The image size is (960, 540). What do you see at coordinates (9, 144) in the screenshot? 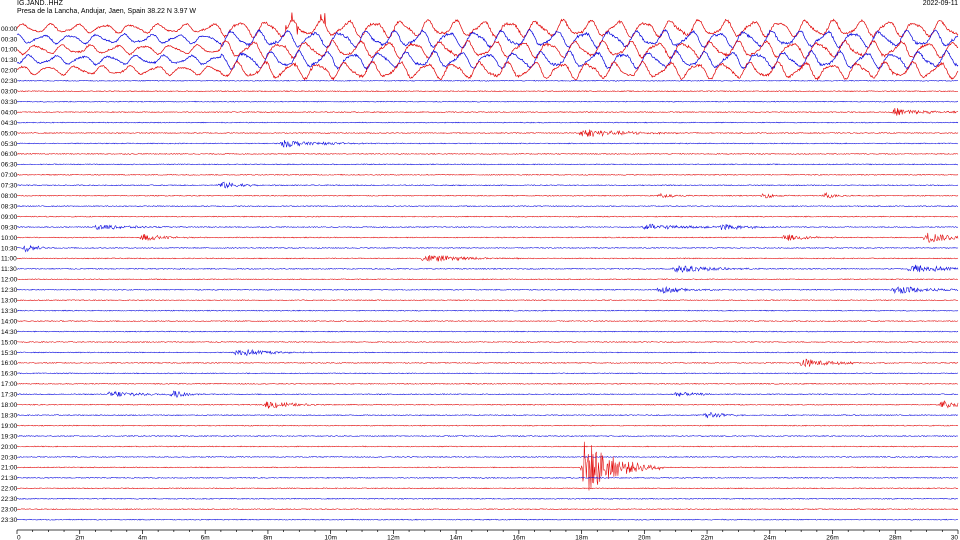
I see `row-time-label: 05:30` at bounding box center [9, 144].